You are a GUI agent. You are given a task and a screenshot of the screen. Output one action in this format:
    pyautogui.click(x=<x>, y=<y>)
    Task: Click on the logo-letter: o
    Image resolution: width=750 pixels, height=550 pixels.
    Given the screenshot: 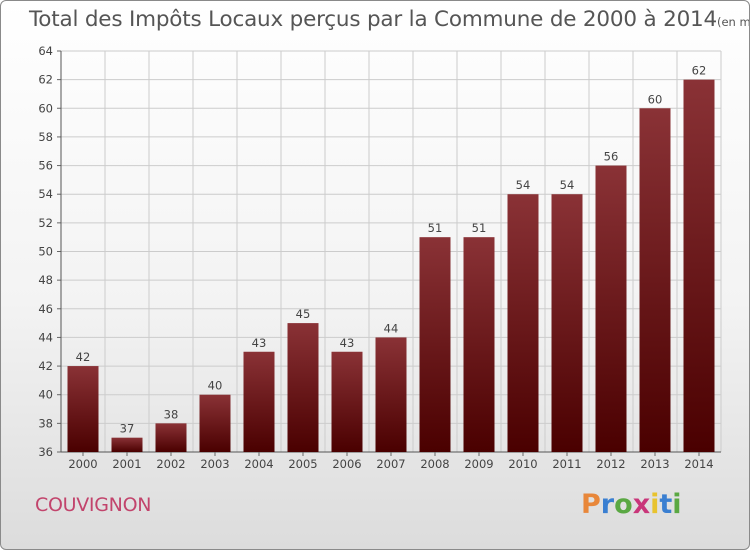 What is the action you would take?
    pyautogui.click(x=623, y=504)
    